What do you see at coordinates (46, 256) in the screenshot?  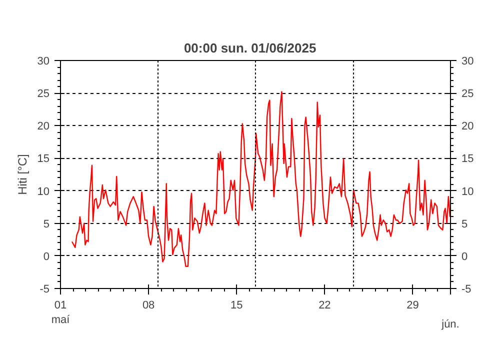 I see `y-tick-label: 0` at bounding box center [46, 256].